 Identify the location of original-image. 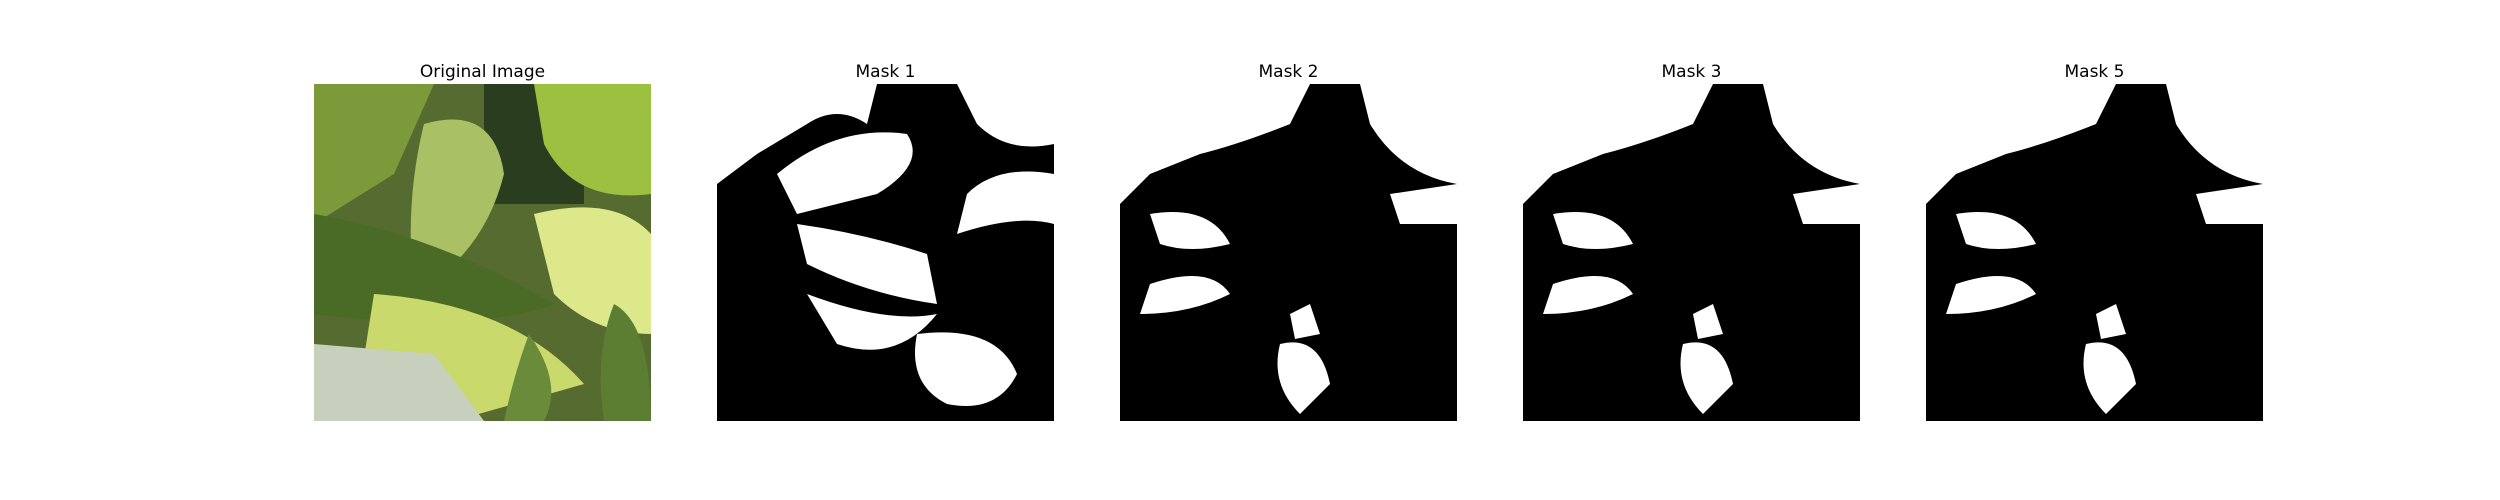
(482, 252).